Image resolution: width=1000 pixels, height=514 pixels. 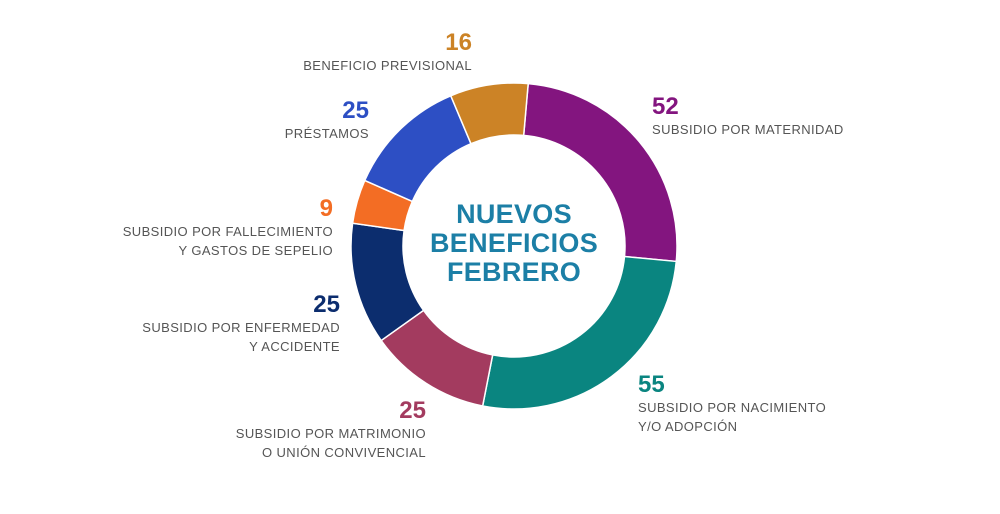 I want to click on label-subsidio-nacimiento: 55 SUBSIDIO POR NACIMIENTO Y/O ADOPCIÓN, so click(x=732, y=404).